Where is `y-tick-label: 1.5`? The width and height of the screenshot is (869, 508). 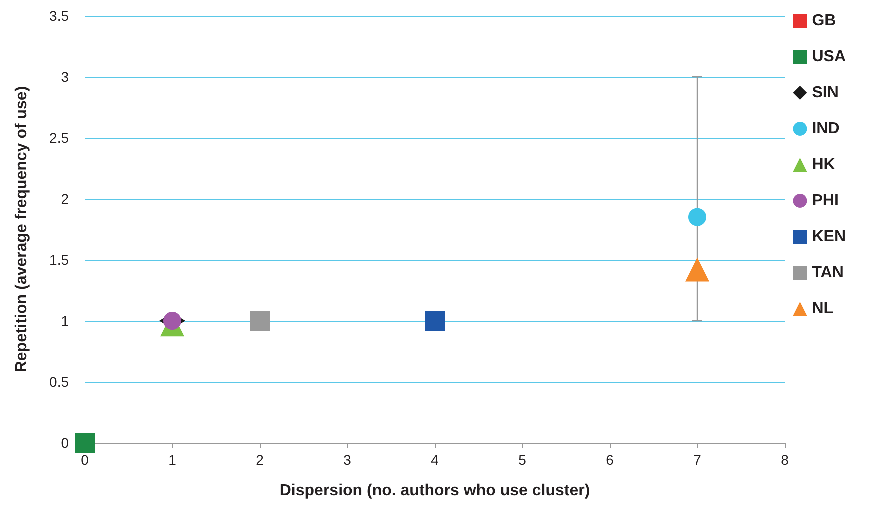
y-tick-label: 1.5 is located at coordinates (60, 260).